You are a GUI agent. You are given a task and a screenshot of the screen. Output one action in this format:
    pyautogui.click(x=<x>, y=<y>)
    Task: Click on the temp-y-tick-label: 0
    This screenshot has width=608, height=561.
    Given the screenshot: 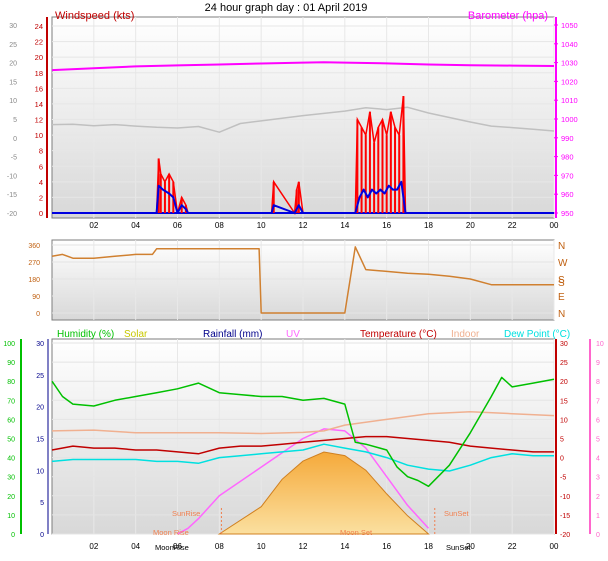 What is the action you would take?
    pyautogui.click(x=562, y=459)
    